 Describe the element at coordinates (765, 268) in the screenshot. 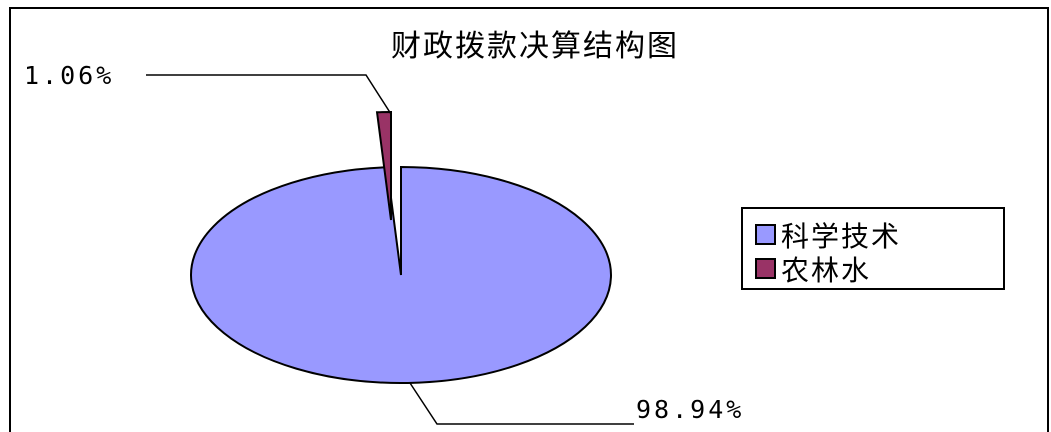

I see `legend-swatch-nonglinshui` at that location.